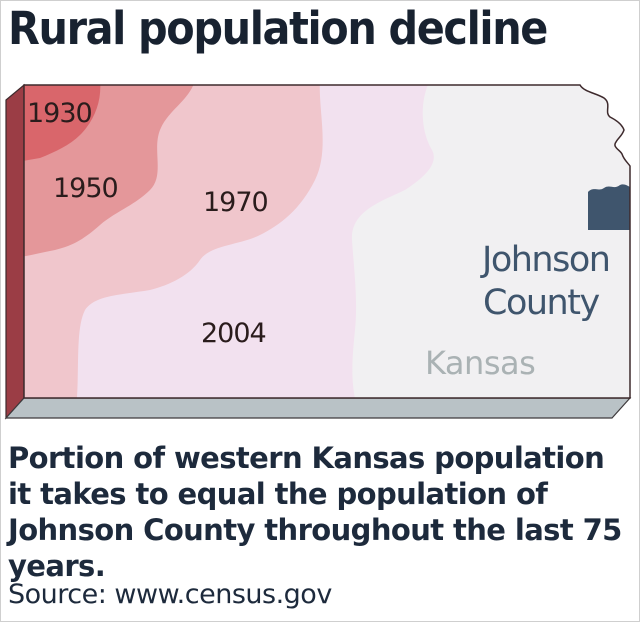 Image resolution: width=640 pixels, height=622 pixels. I want to click on label-2004: 2004, so click(233, 333).